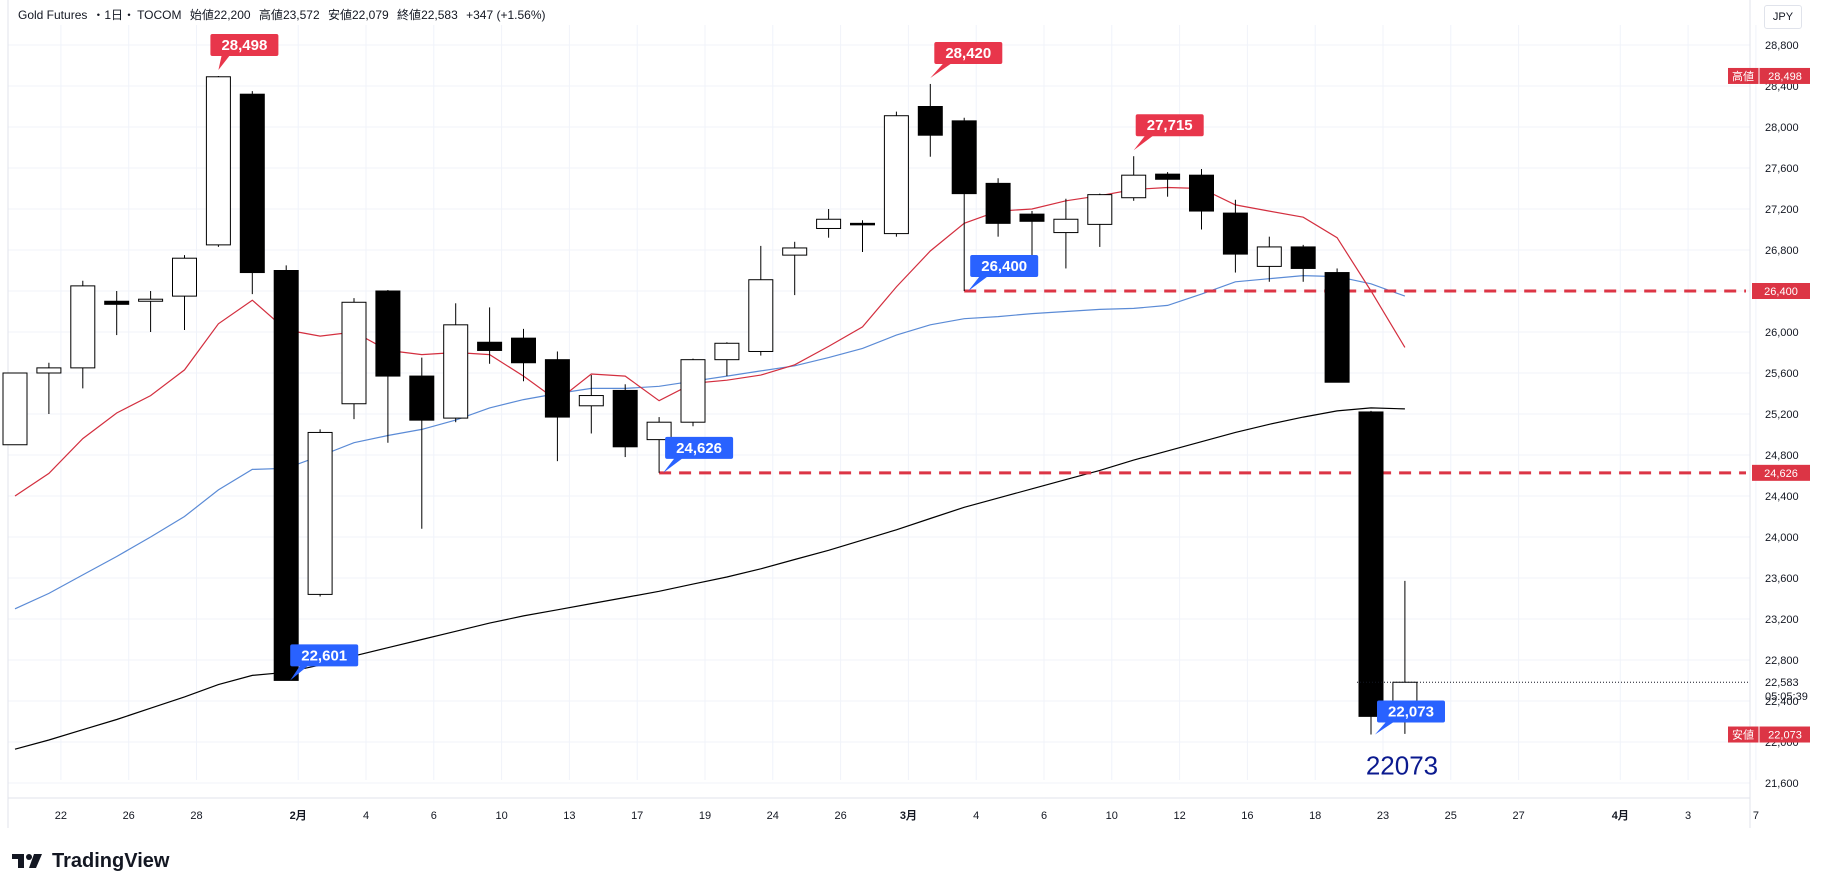  Describe the element at coordinates (1781, 292) in the screenshot. I see `dashed-level-axis-label: 26,400` at that location.